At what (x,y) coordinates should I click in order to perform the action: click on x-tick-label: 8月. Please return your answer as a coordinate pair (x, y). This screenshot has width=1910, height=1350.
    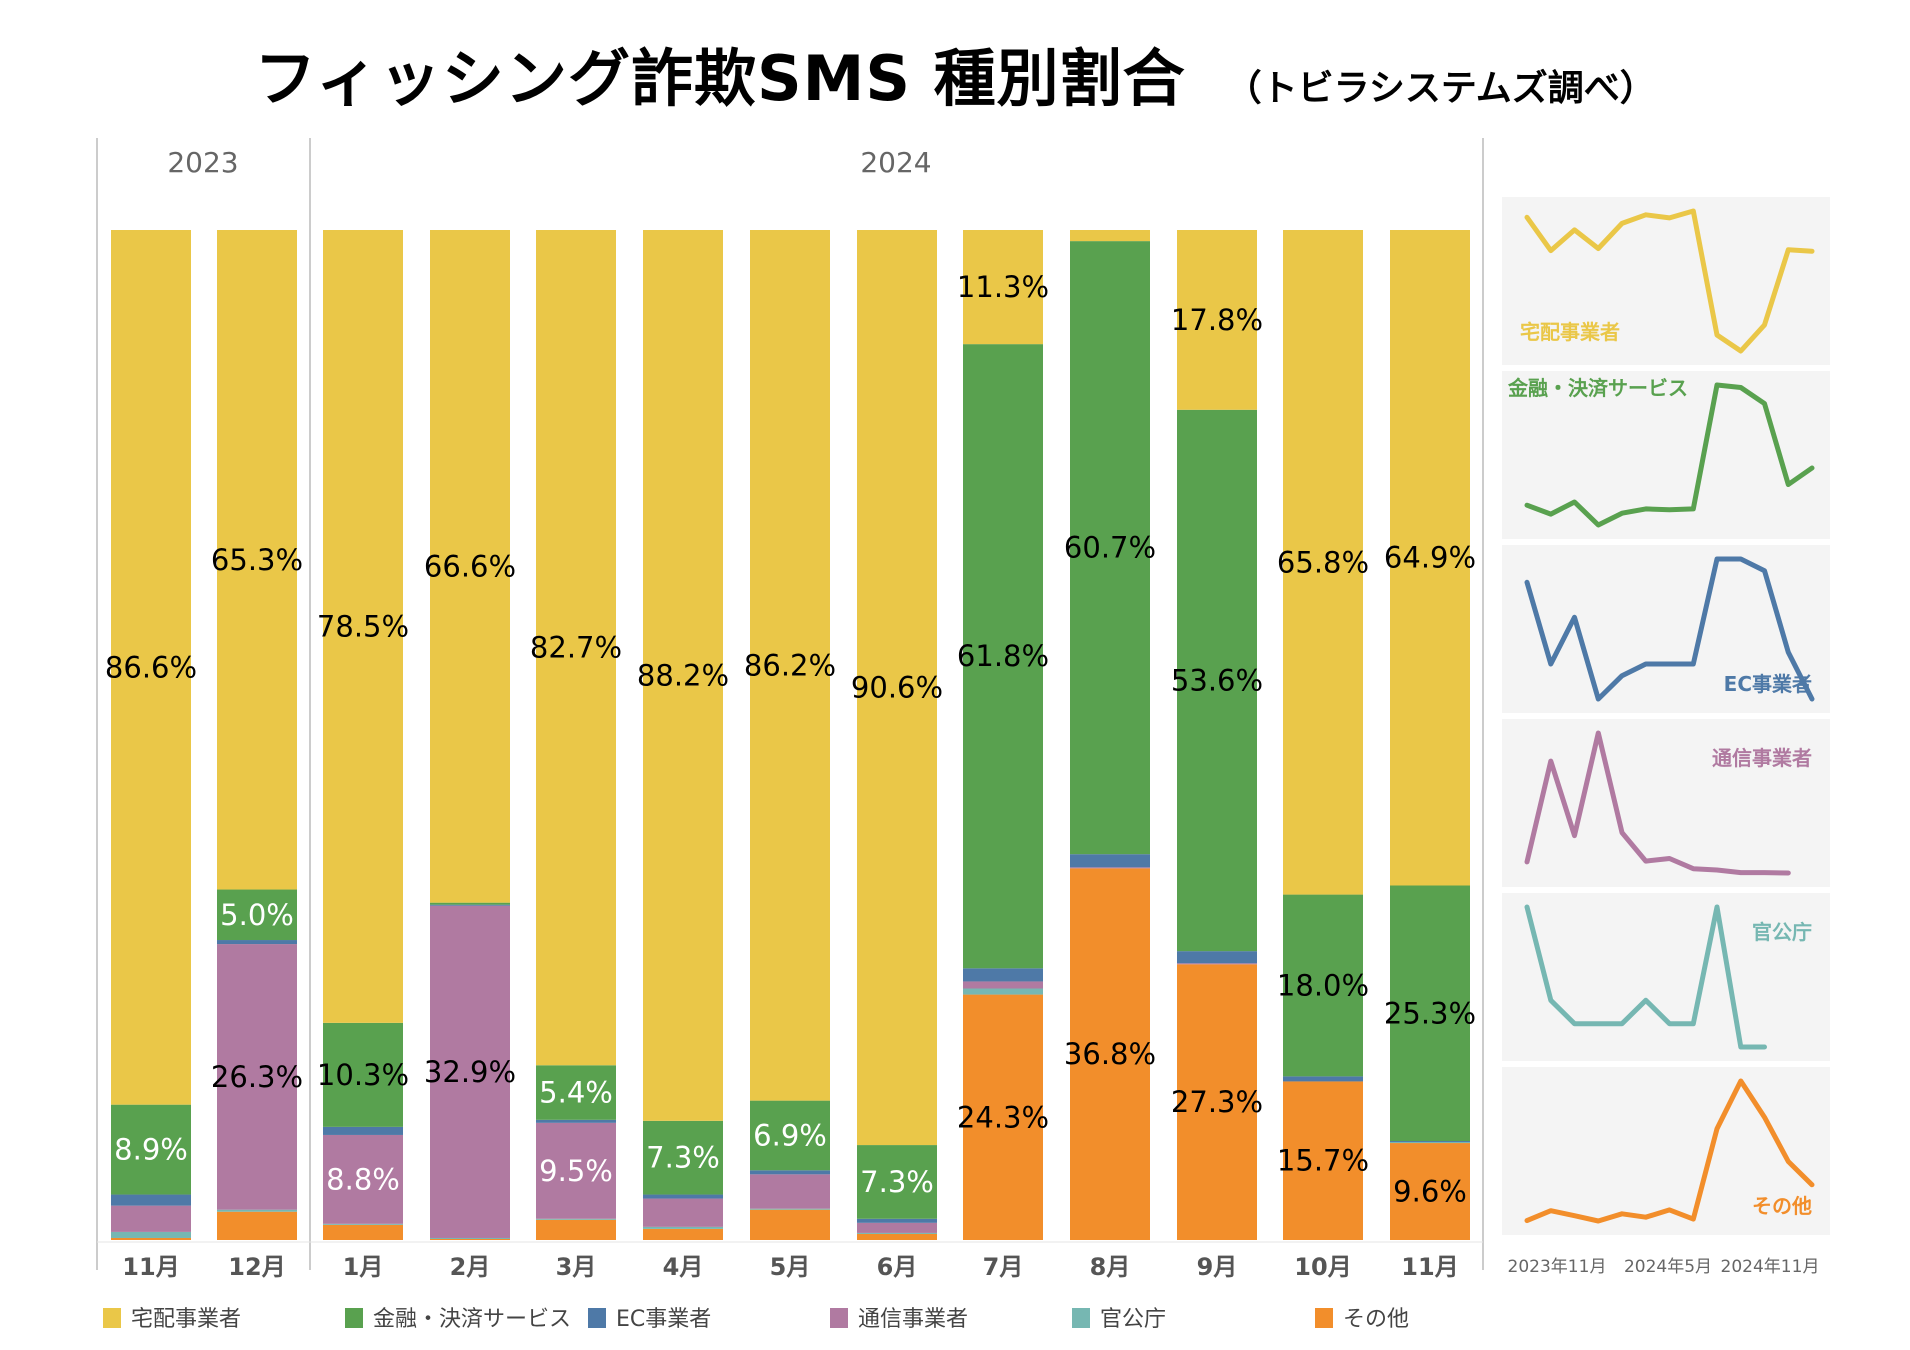
    Looking at the image, I should click on (1110, 1267).